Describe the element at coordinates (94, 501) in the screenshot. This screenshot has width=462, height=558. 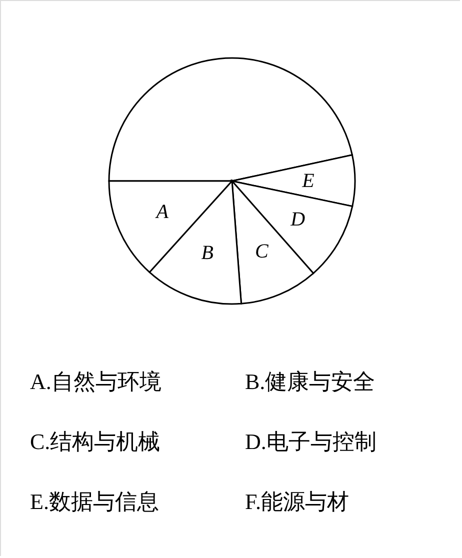
I see `text: E.数据与信息` at that location.